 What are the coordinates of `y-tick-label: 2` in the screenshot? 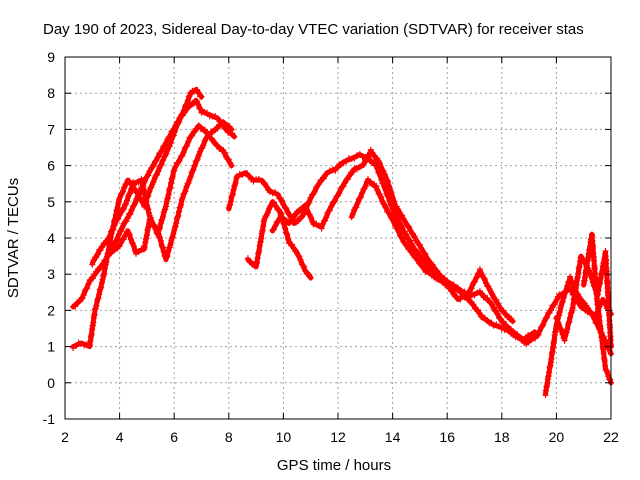 It's located at (51, 310).